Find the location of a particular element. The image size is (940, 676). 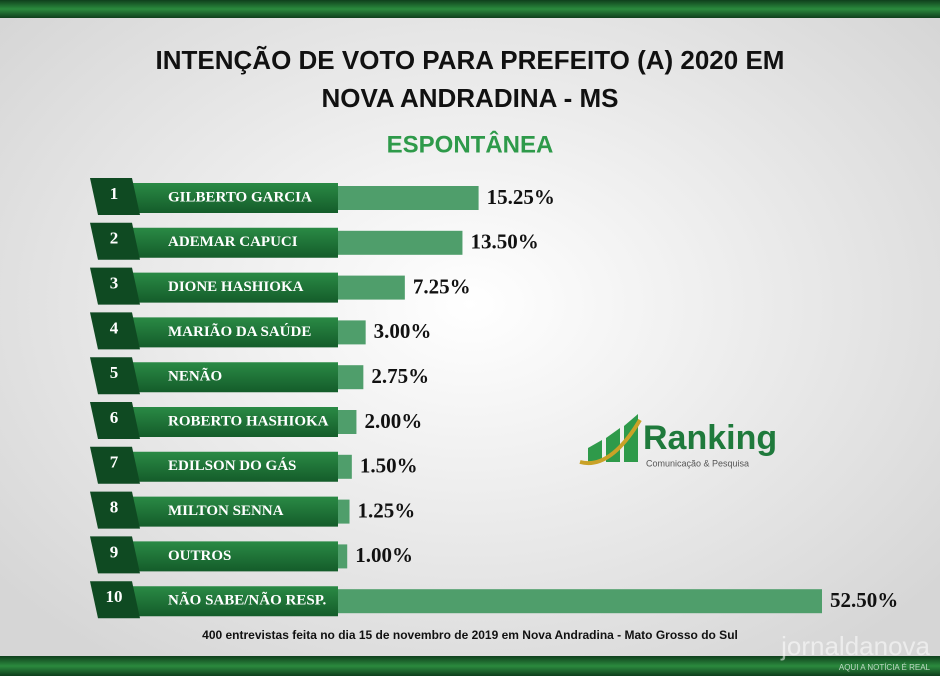

value-label: 3.00% is located at coordinates (403, 331).